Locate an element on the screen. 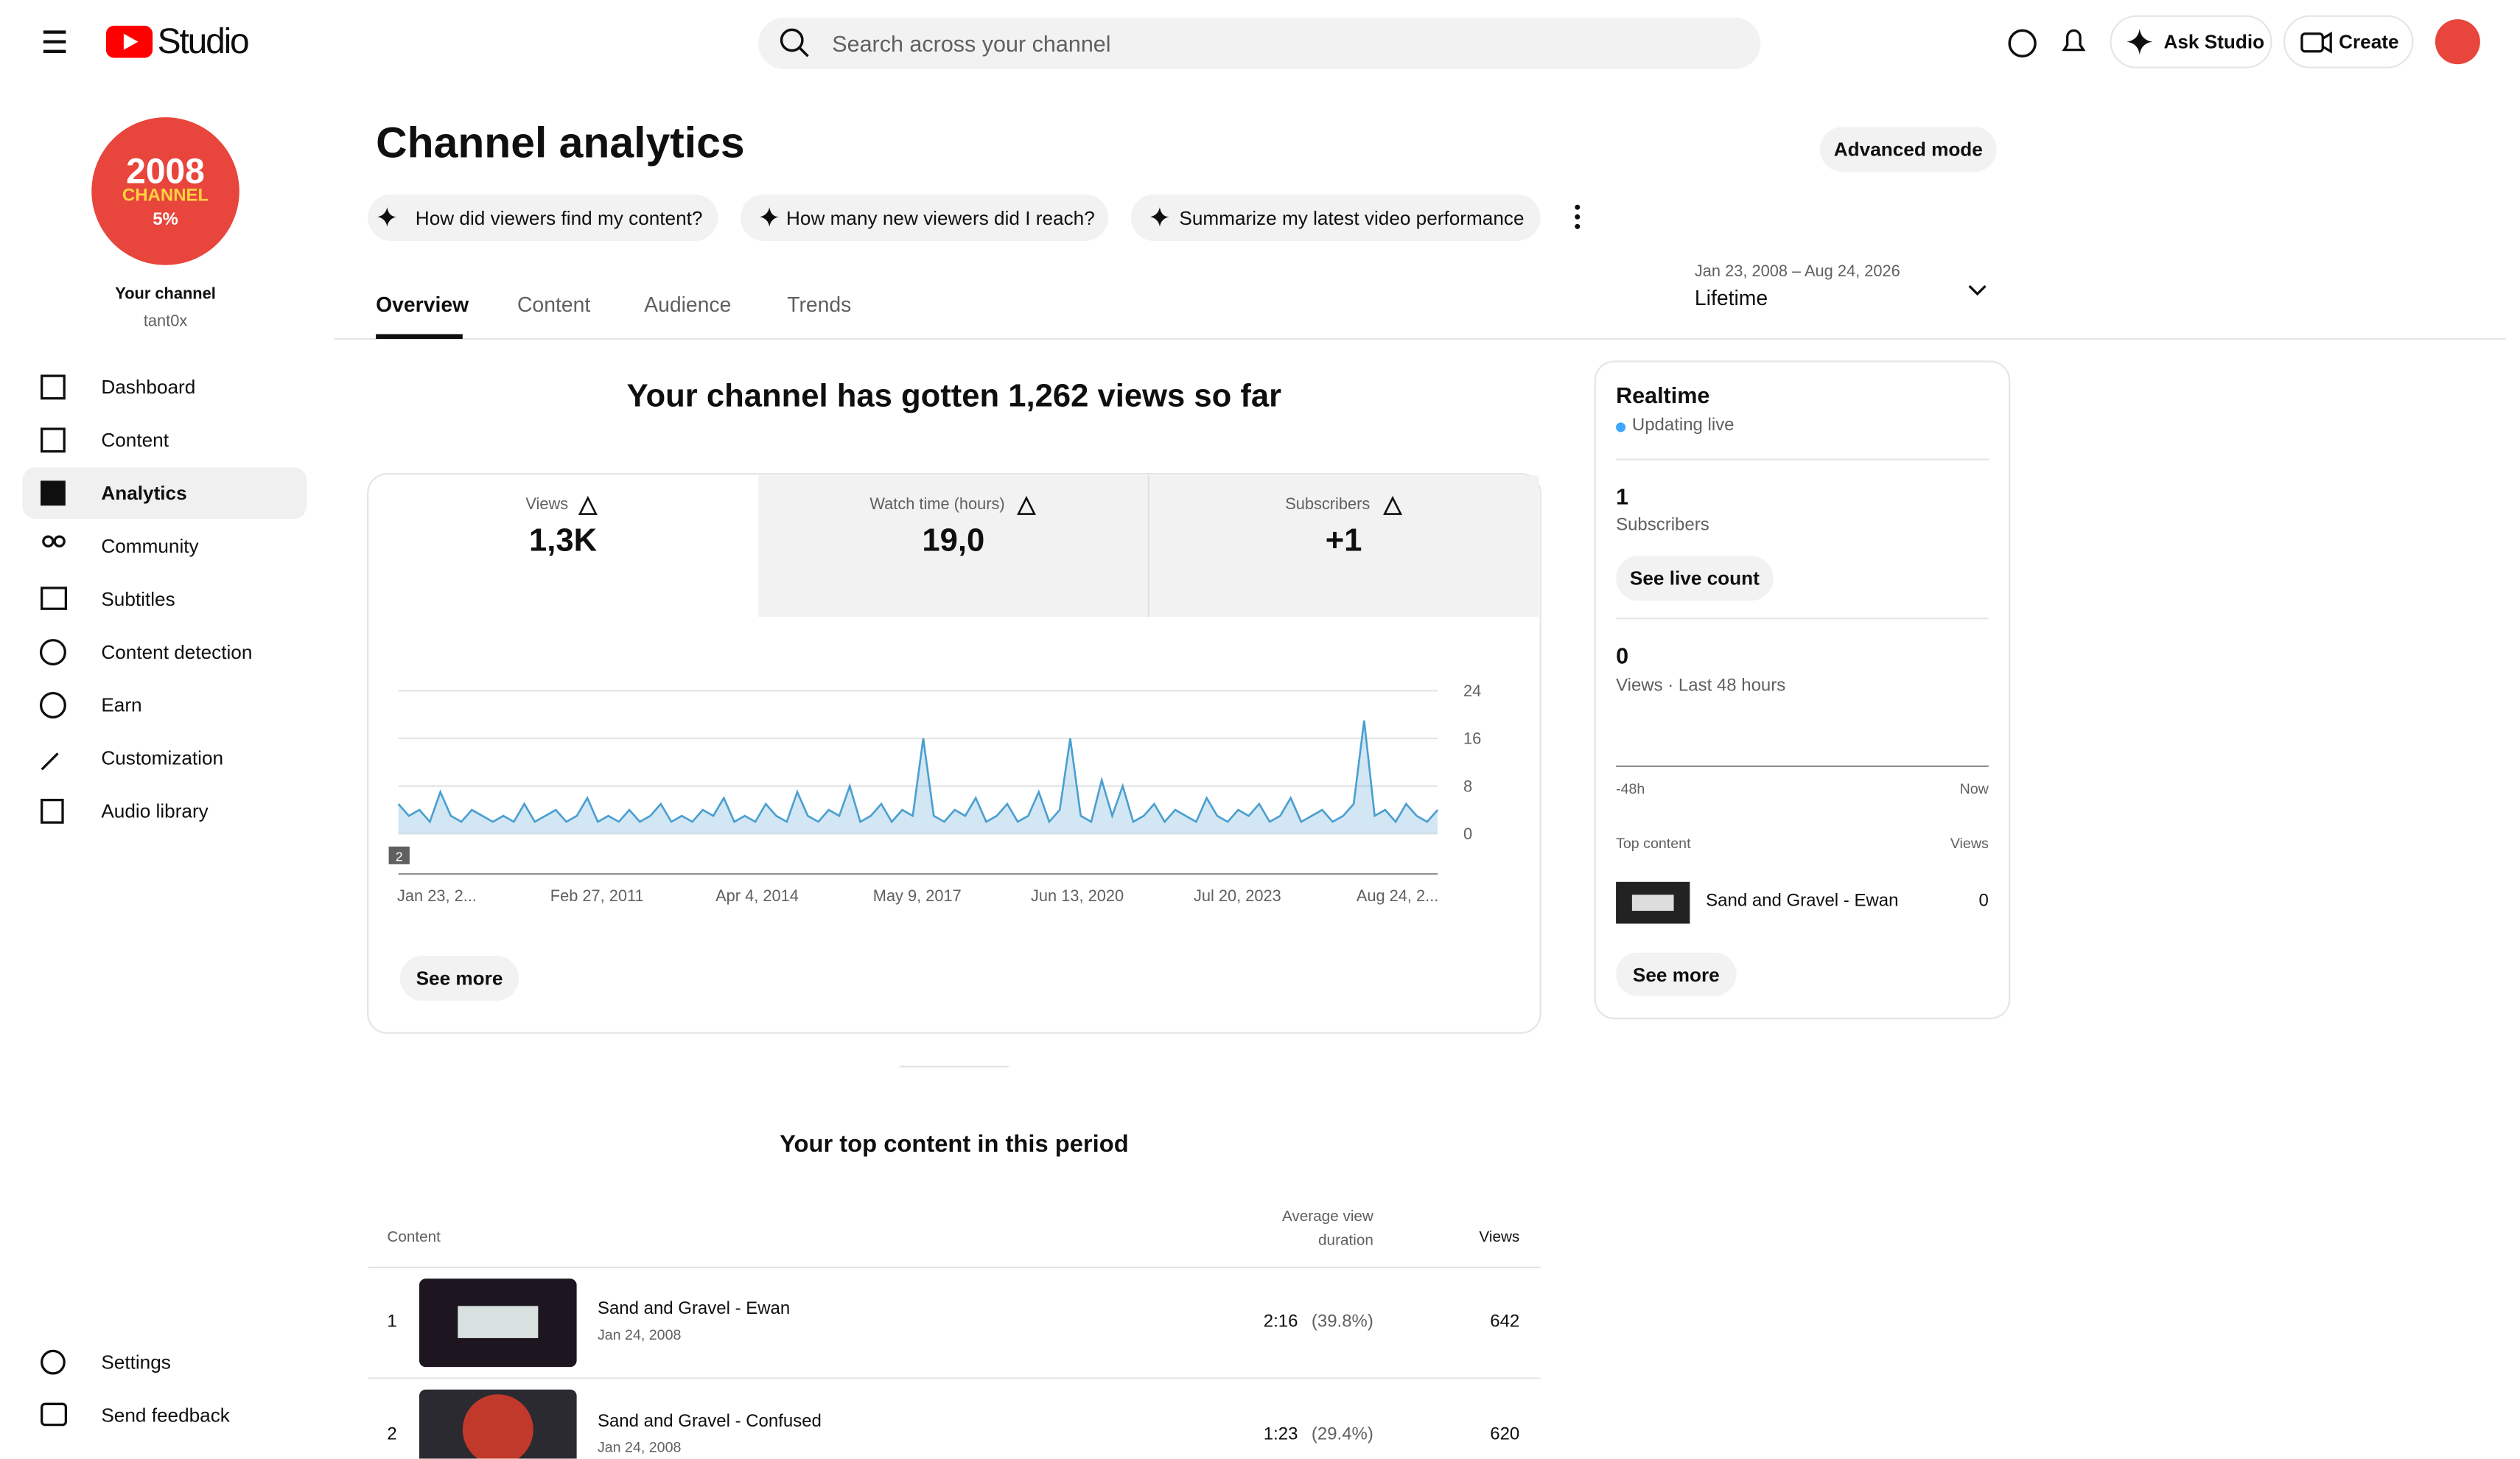 Image resolution: width=2520 pixels, height=1459 pixels. tab: Content is located at coordinates (554, 304).